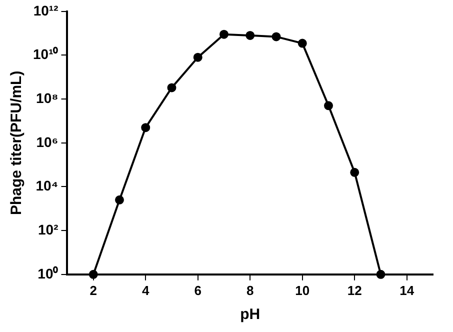  I want to click on x-tick-label: 12, so click(354, 290).